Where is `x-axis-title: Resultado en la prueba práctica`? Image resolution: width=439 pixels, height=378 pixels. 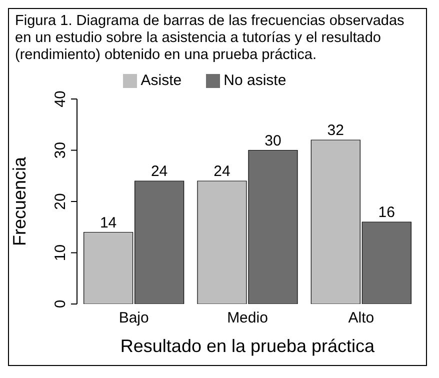 x-axis-title: Resultado en la prueba práctica is located at coordinates (248, 346).